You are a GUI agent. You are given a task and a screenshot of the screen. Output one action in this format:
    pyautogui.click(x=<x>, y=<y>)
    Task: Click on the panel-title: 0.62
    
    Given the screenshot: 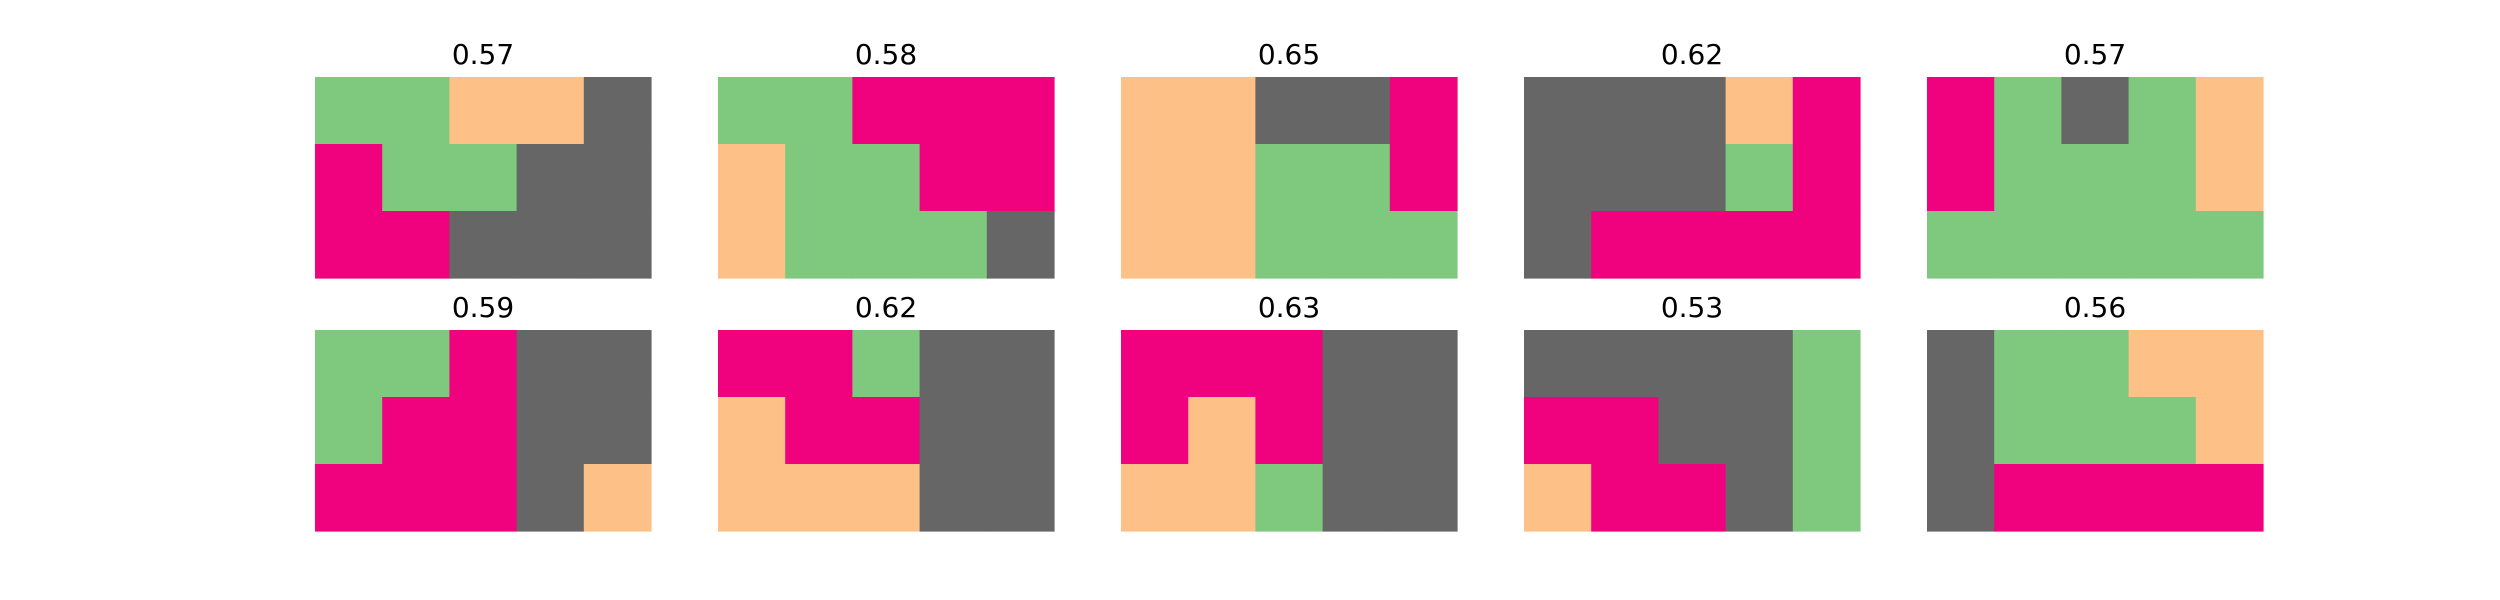 What is the action you would take?
    pyautogui.click(x=1692, y=54)
    